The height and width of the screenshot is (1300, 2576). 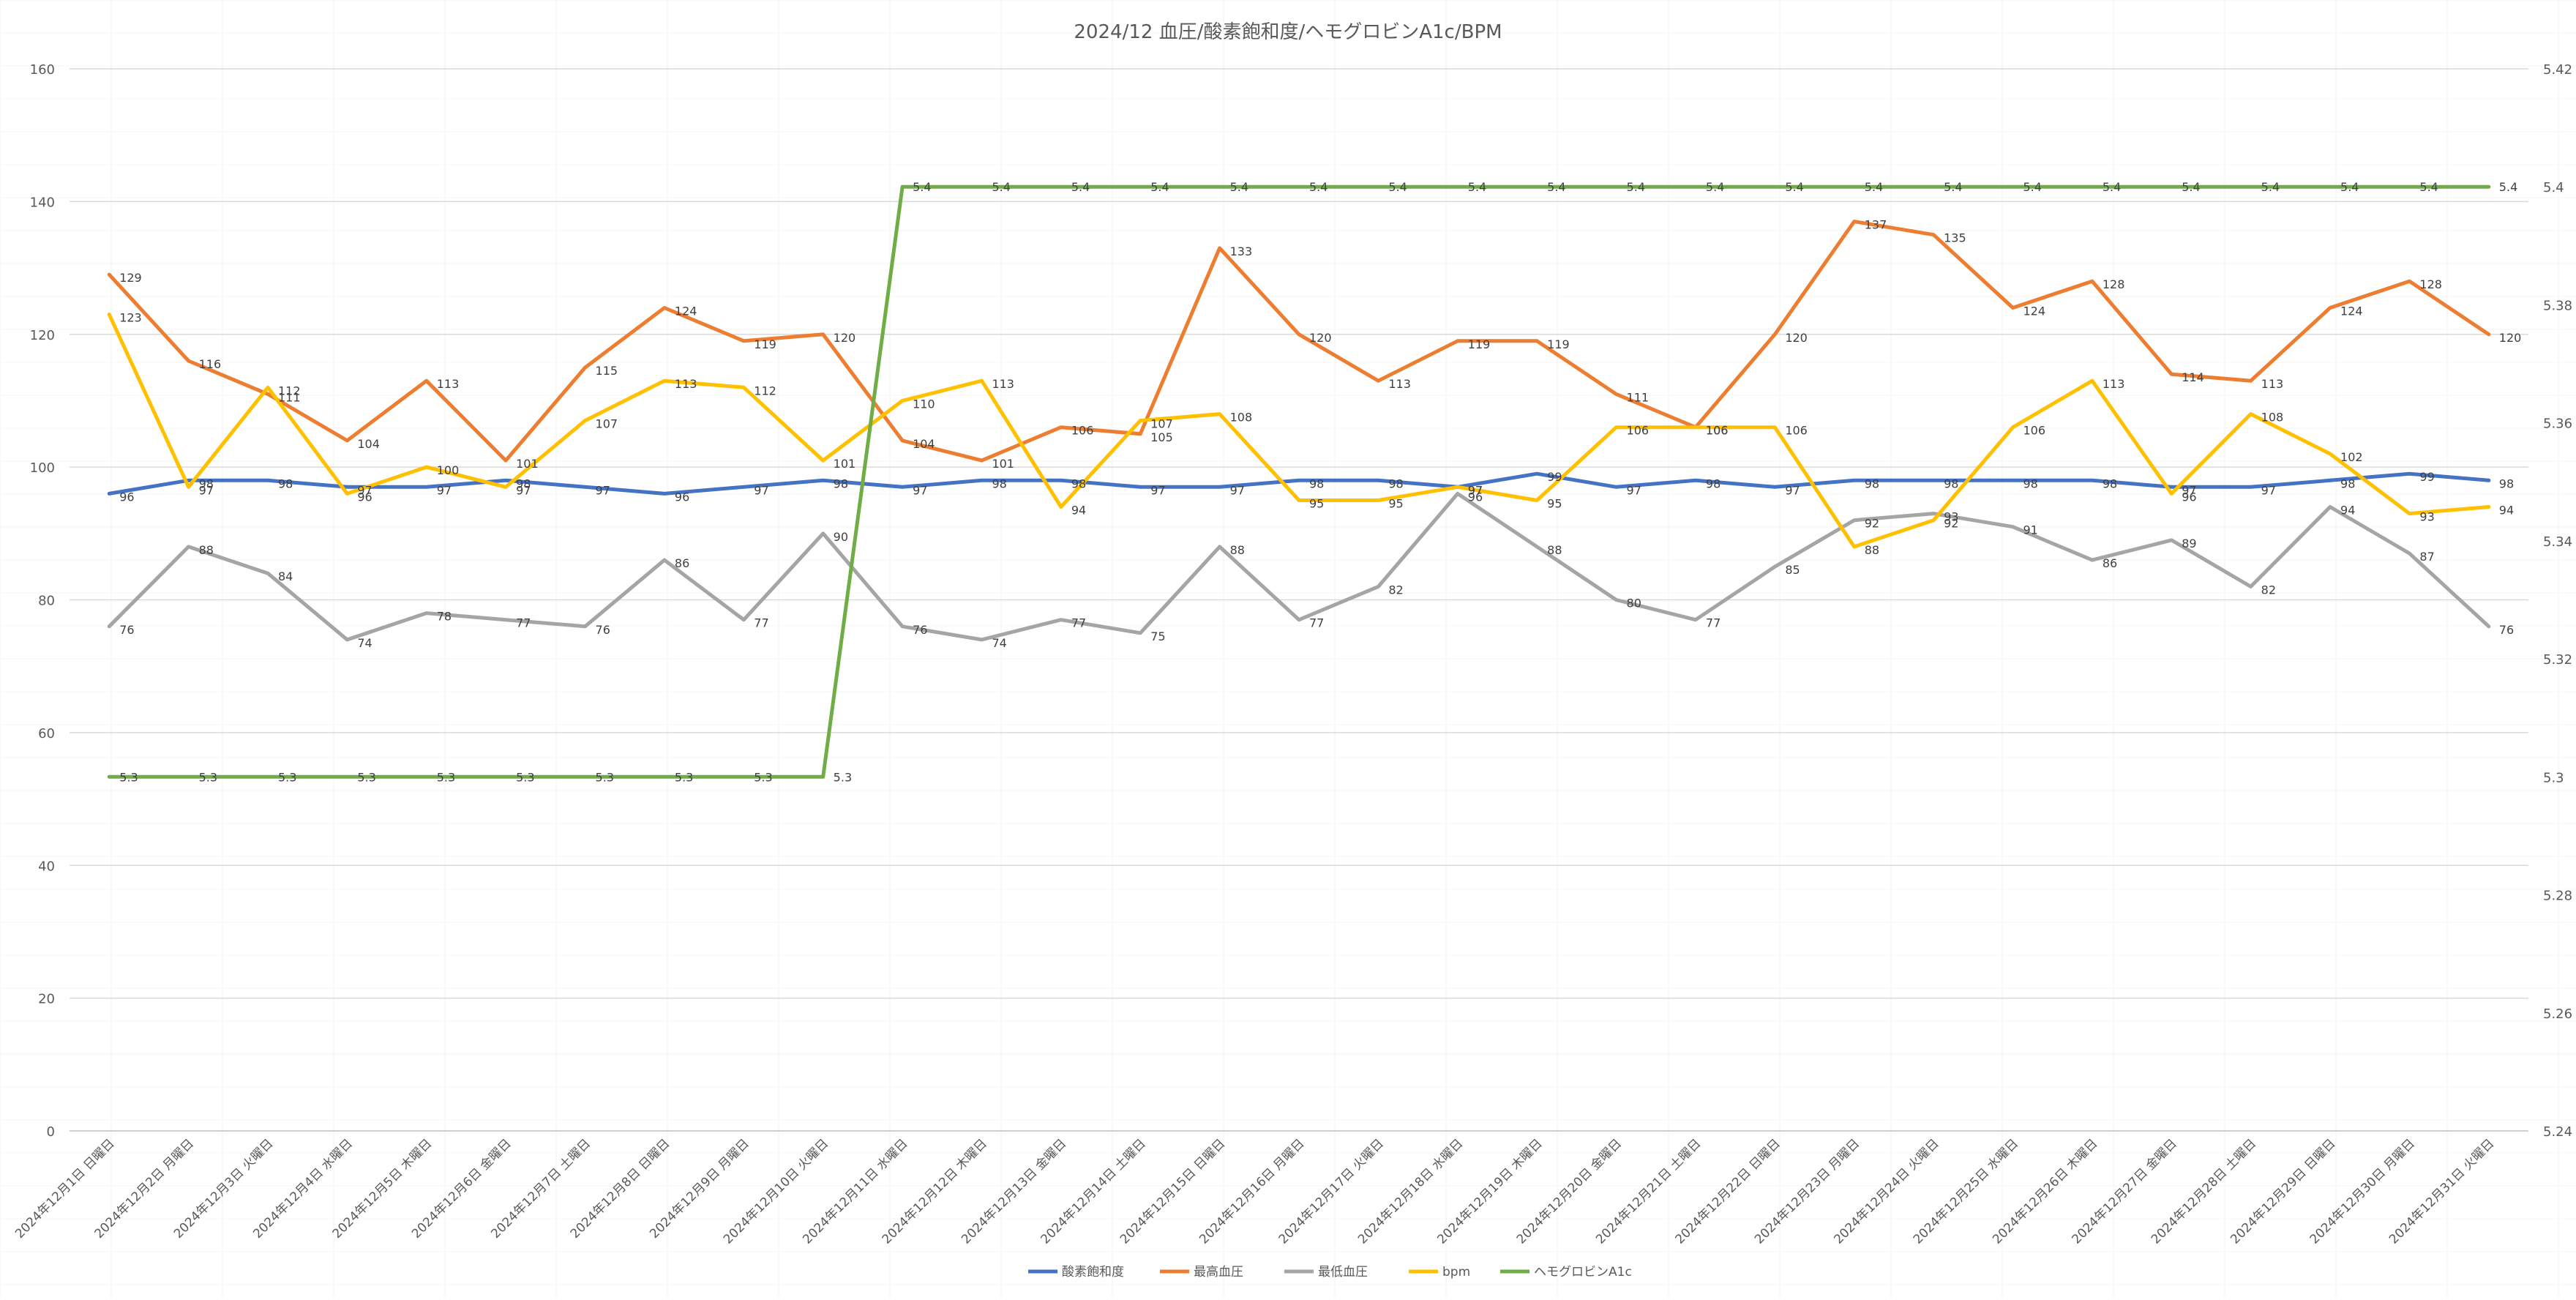 I want to click on y-tick-label: 40, so click(x=46, y=866).